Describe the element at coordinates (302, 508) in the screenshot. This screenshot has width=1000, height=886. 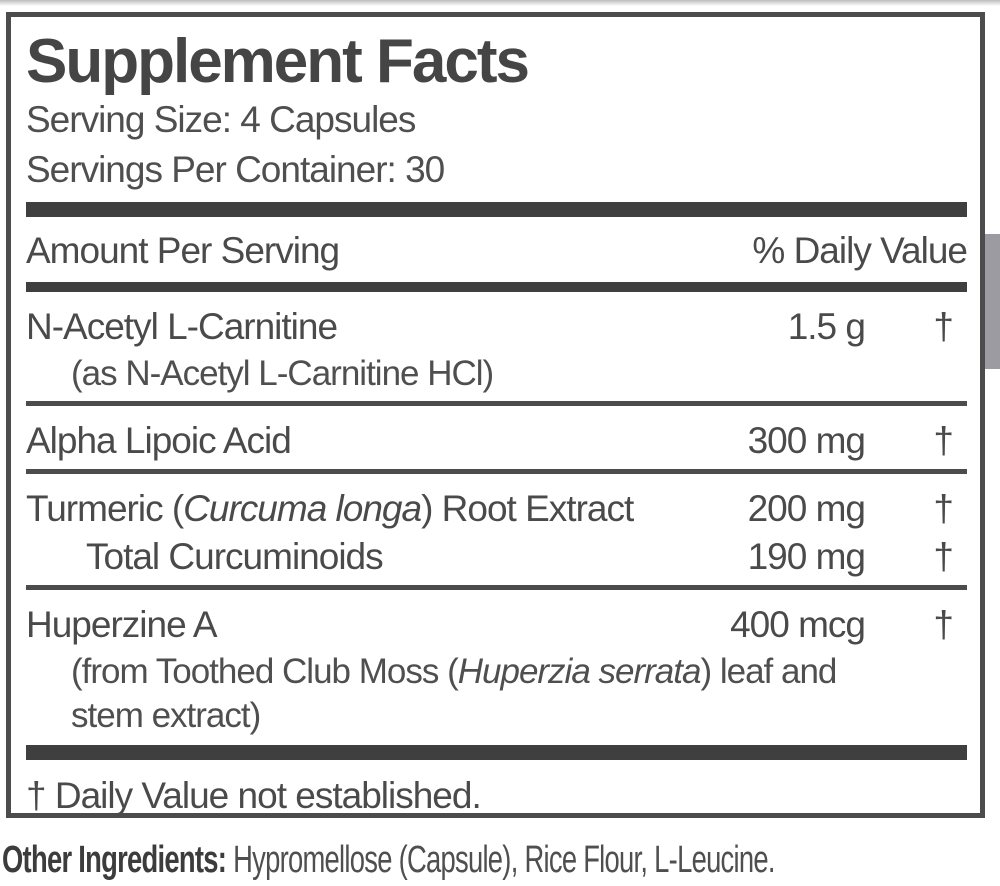
I see `ingredient-botanical-name: Curcuma longa` at that location.